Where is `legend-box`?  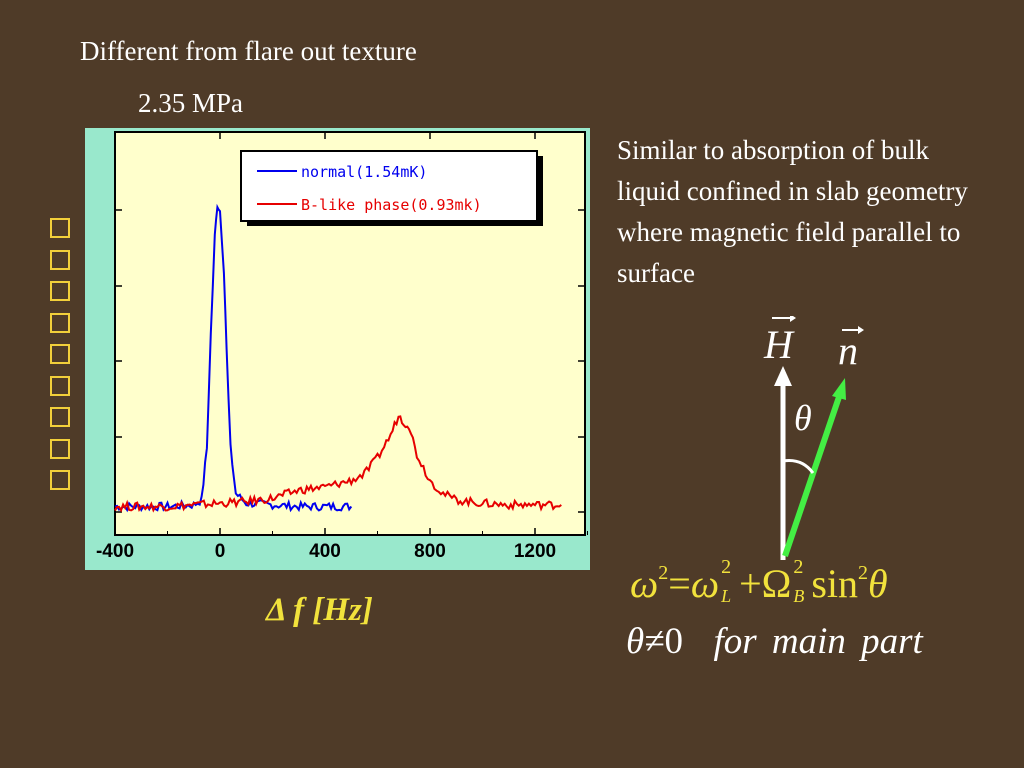
legend-box is located at coordinates (389, 186).